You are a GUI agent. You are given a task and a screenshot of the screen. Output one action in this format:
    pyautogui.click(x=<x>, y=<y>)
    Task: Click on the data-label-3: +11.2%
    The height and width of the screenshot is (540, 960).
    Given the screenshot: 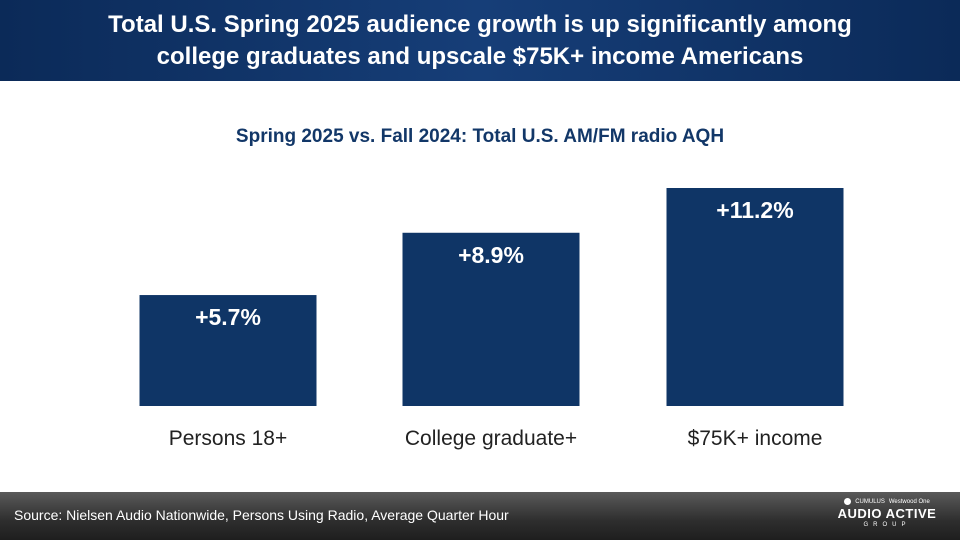 What is the action you would take?
    pyautogui.click(x=754, y=210)
    